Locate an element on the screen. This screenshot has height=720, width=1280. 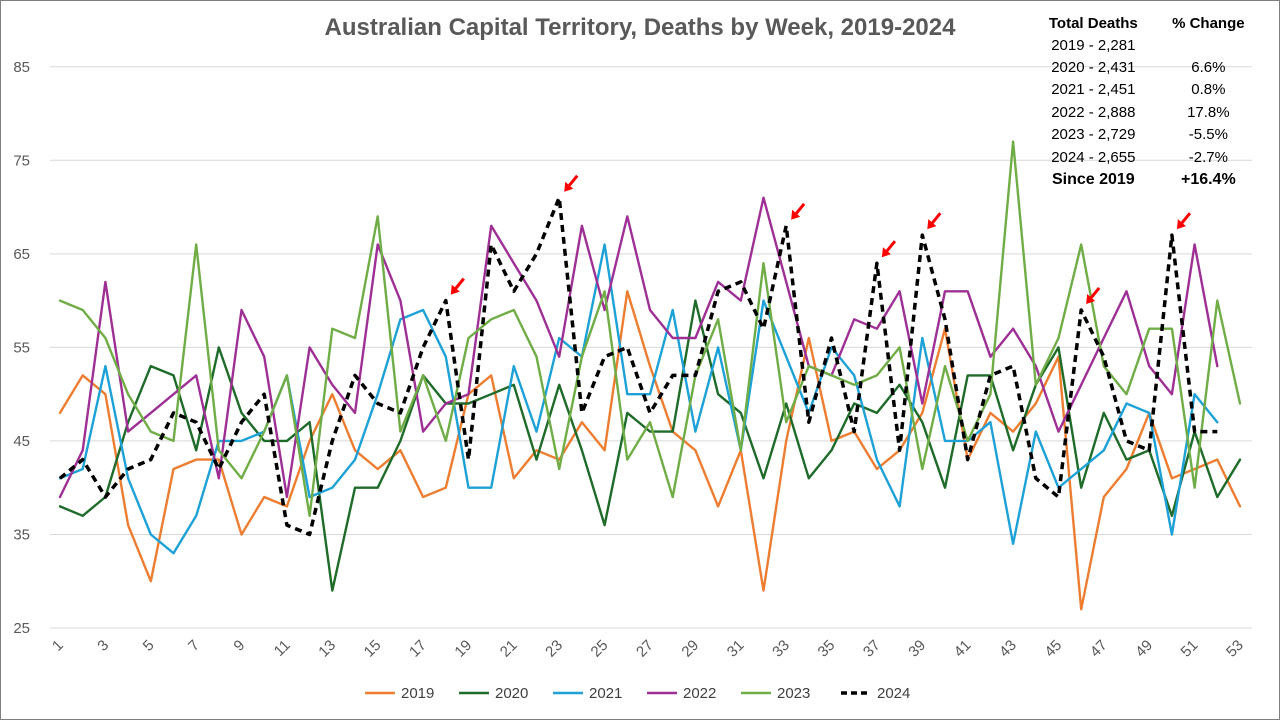
x-tick-label: 15 is located at coordinates (373, 649).